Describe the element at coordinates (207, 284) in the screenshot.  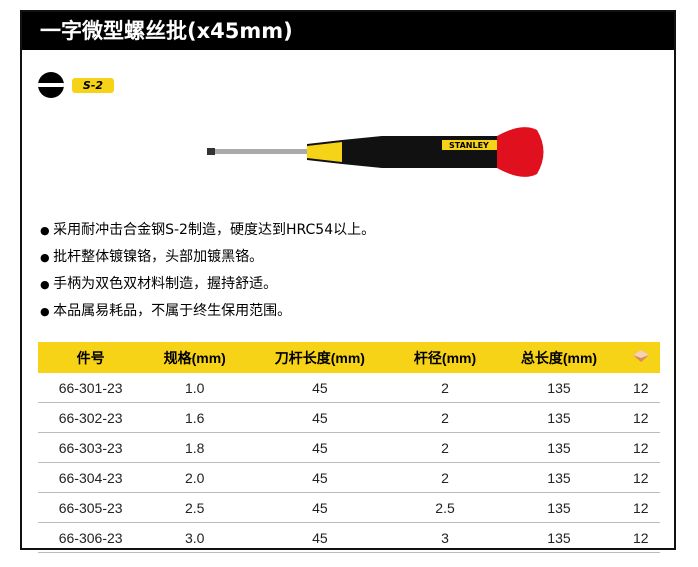
I see `feature-item: 手柄为双色双材料制造，握持舒适。` at that location.